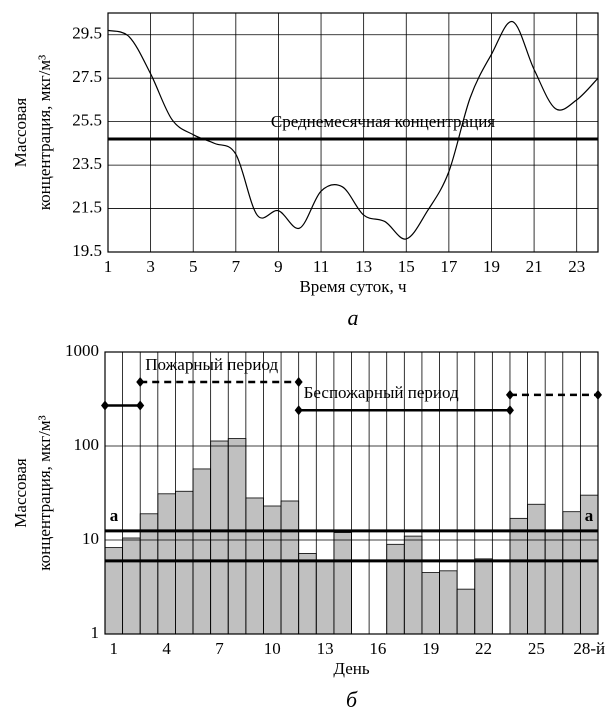  I want to click on panel-label: б, so click(352, 699).